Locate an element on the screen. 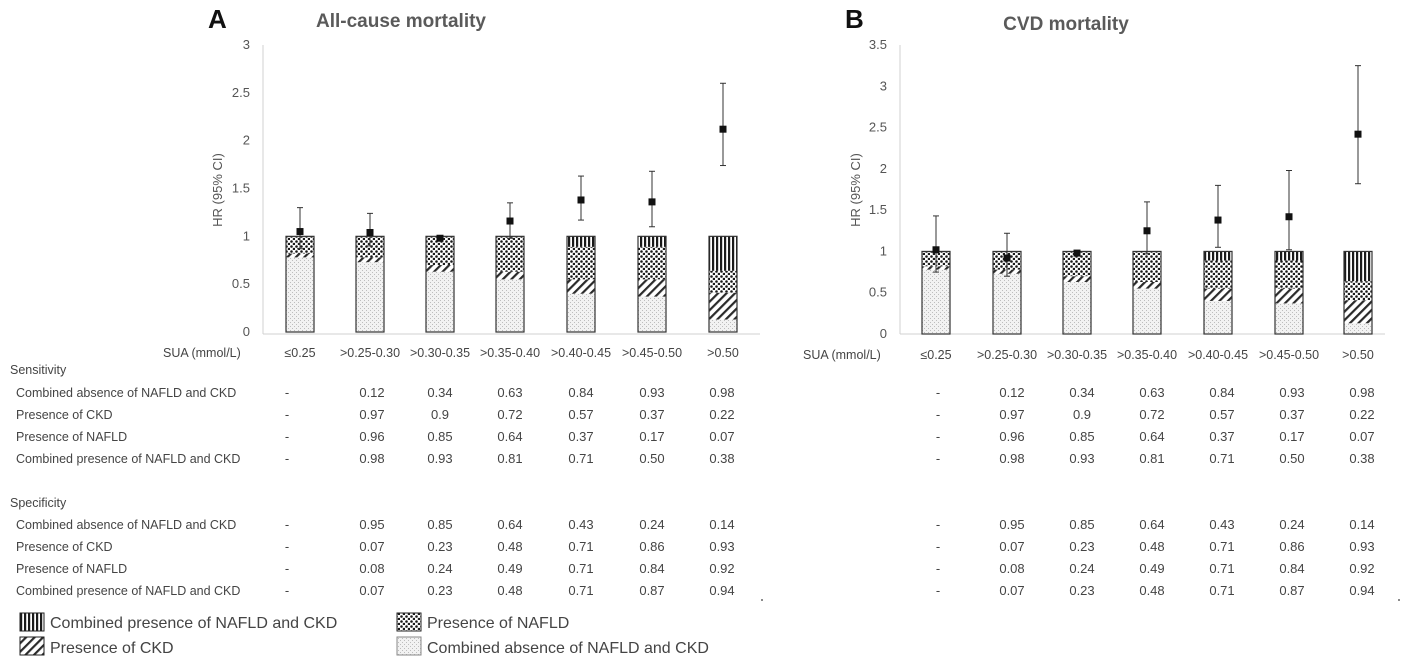 This screenshot has width=1407, height=672. sensitivity-cell-b-0-0: - is located at coordinates (938, 392).